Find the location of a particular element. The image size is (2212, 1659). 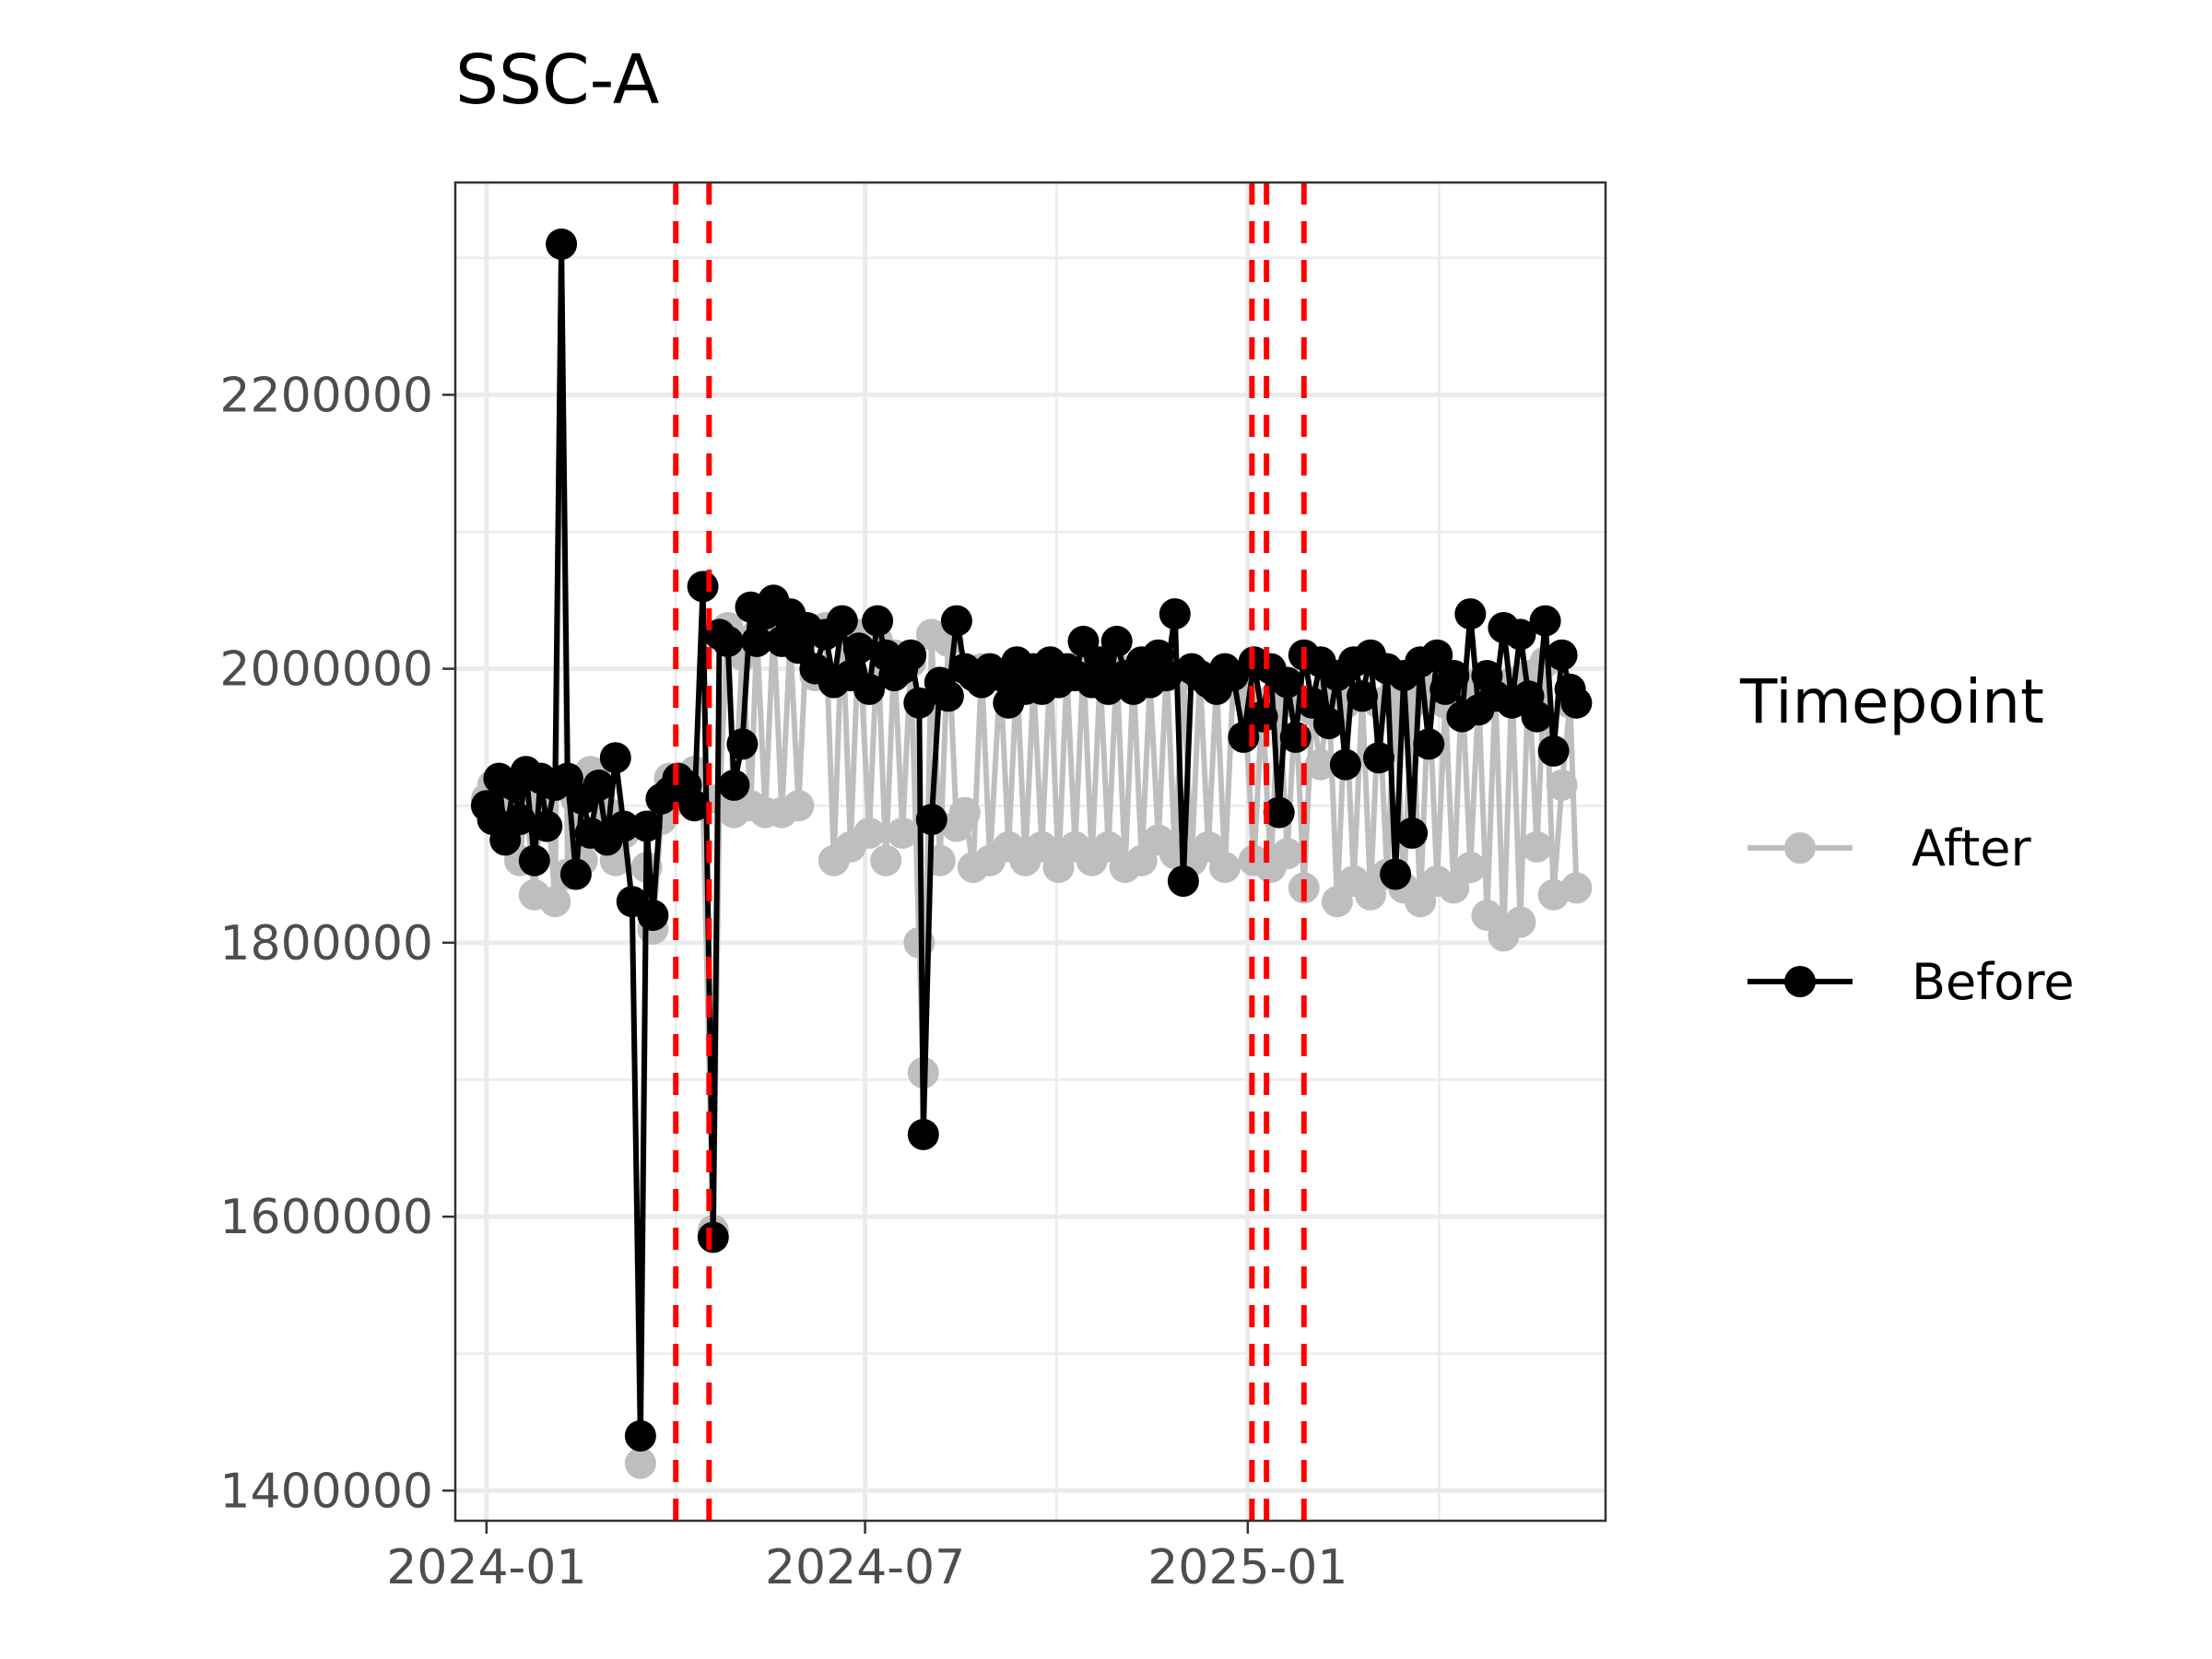

chart-title: SSC-A is located at coordinates (557, 80).